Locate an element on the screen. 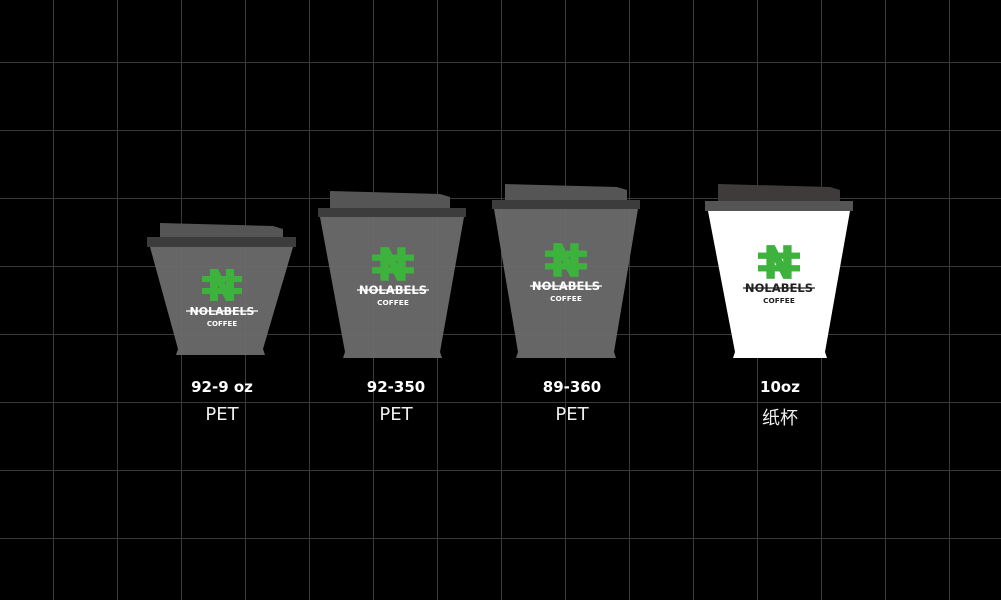  cup-1-material: PET is located at coordinates (222, 414).